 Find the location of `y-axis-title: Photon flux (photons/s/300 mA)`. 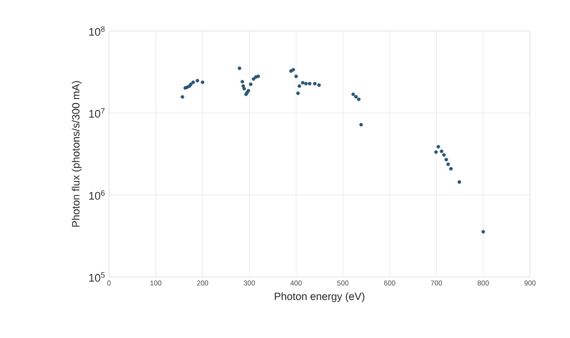

y-axis-title: Photon flux (photons/s/300 mA) is located at coordinates (77, 154).